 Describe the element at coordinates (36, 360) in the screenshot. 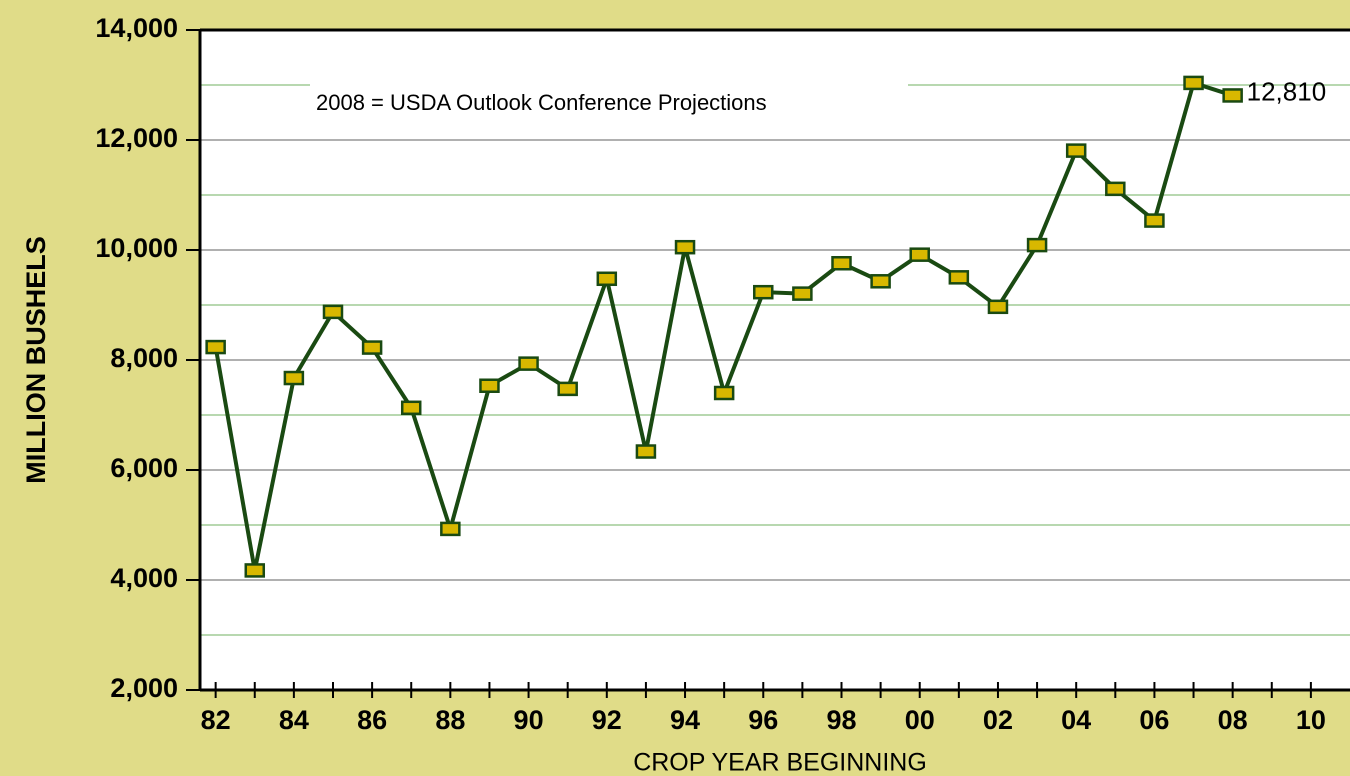

I see `y-axis-title: MILLION BUSHELS` at that location.